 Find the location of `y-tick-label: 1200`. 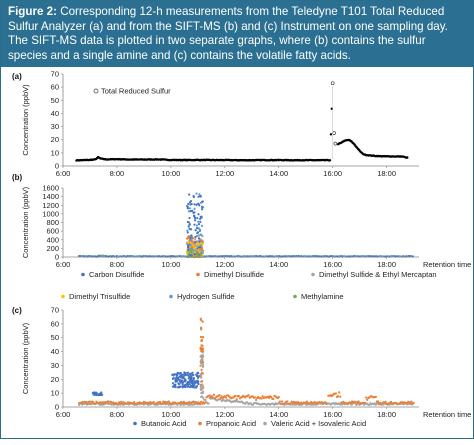

y-tick-label: 1200 is located at coordinates (50, 205).